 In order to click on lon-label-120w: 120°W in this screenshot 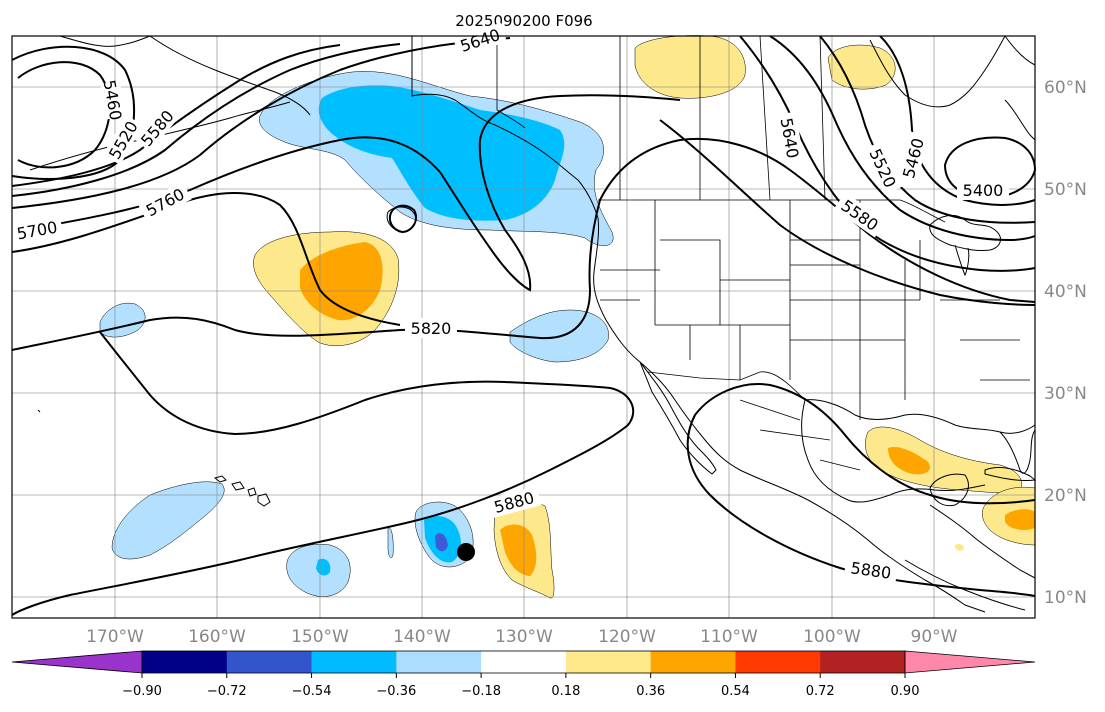, I will do `click(627, 637)`.